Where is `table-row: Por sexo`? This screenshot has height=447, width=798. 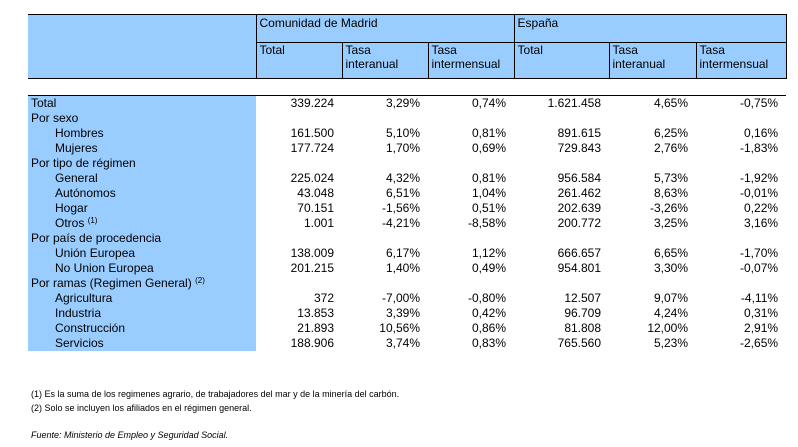 table-row: Por sexo is located at coordinates (407, 118).